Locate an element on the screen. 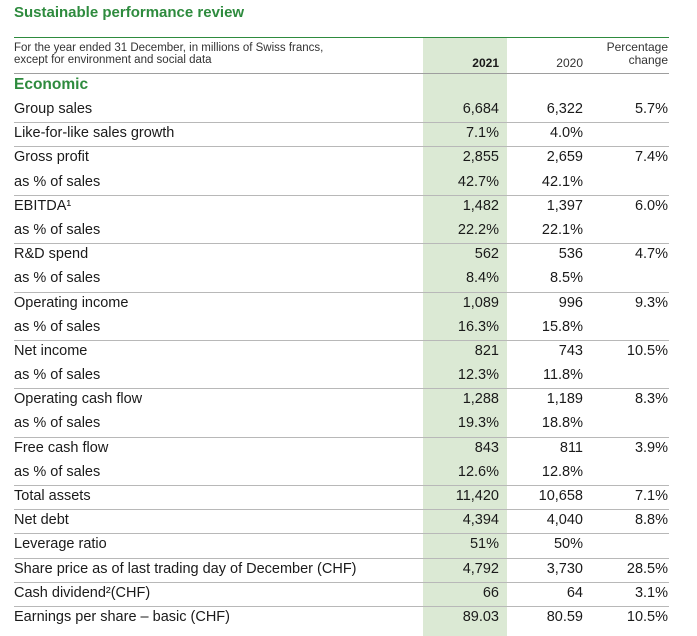 This screenshot has height=636, width=697. value-2020: 42.1% is located at coordinates (562, 181).